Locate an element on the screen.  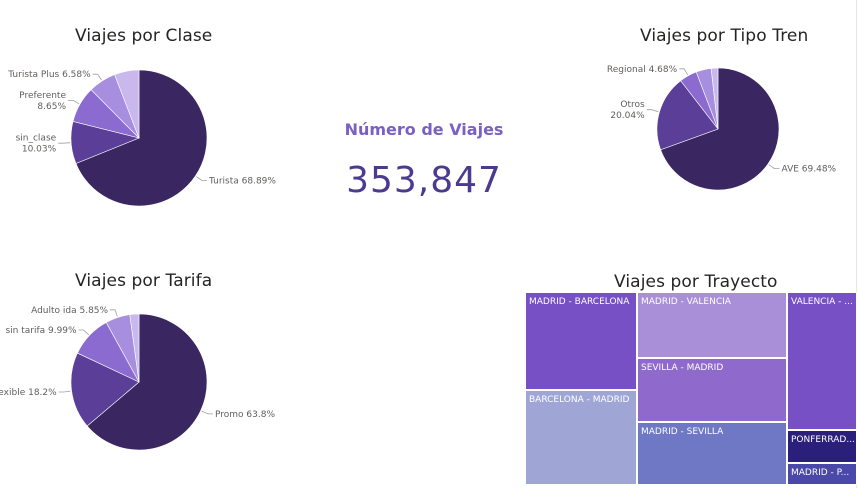
pie-tarifa-slice-promo is located at coordinates (147, 382).